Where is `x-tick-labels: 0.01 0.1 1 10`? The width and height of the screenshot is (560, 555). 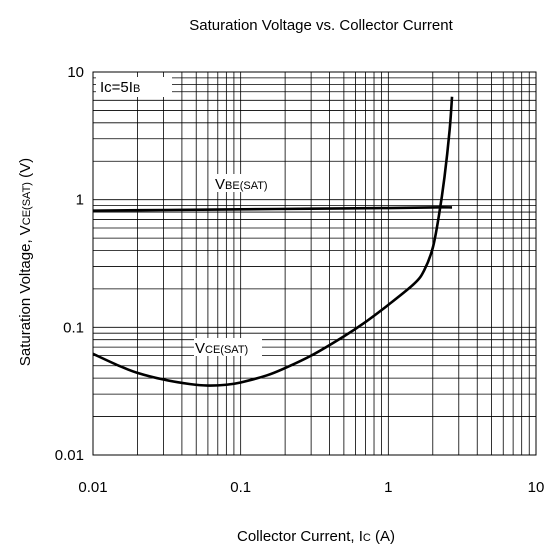
x-tick-labels: 0.01 0.1 1 10 is located at coordinates (311, 487).